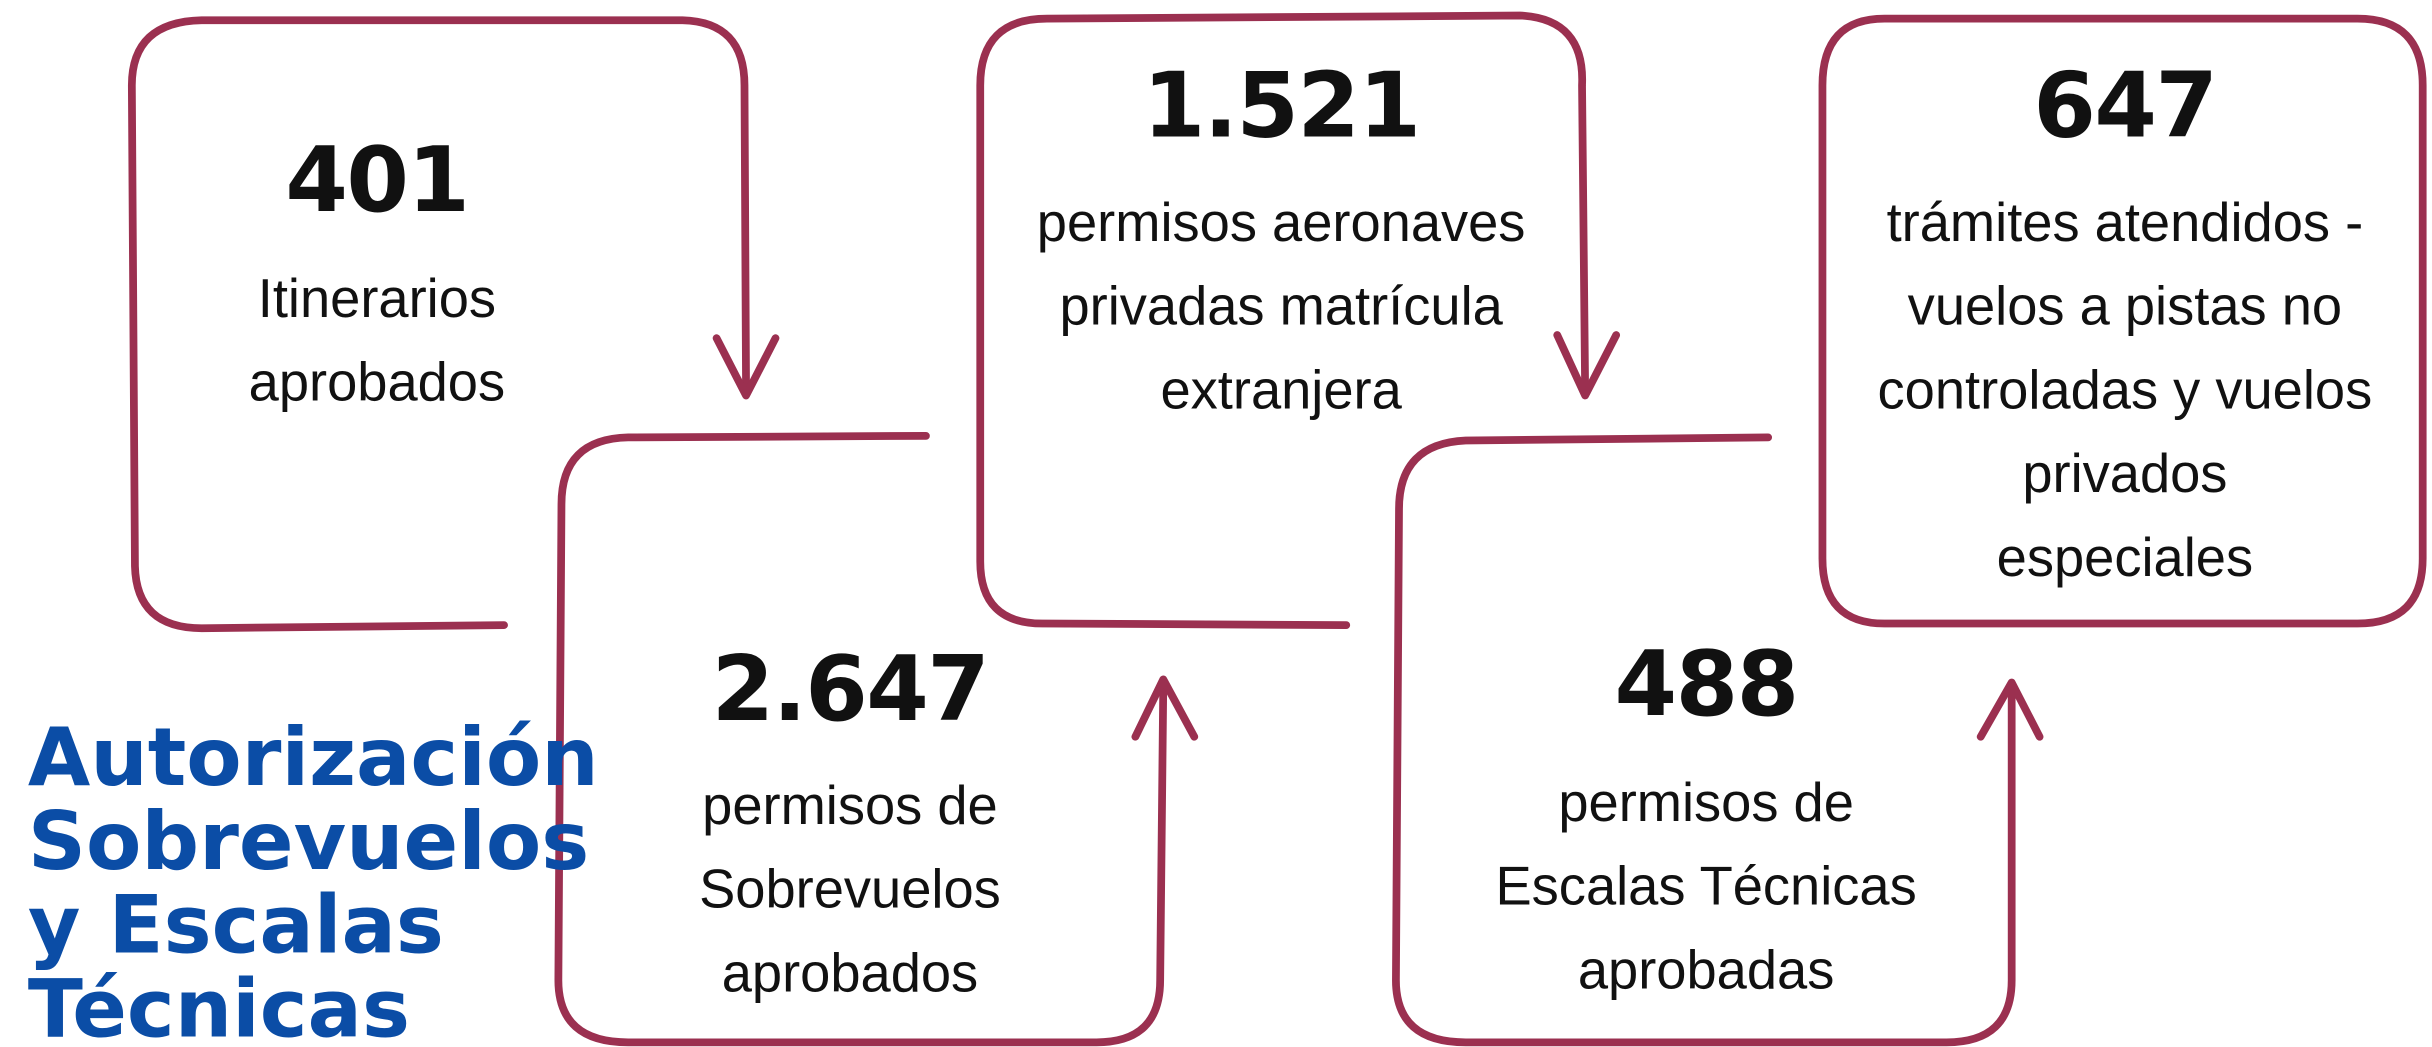  Describe the element at coordinates (1281, 389) in the screenshot. I see `card-label: extranjera` at that location.